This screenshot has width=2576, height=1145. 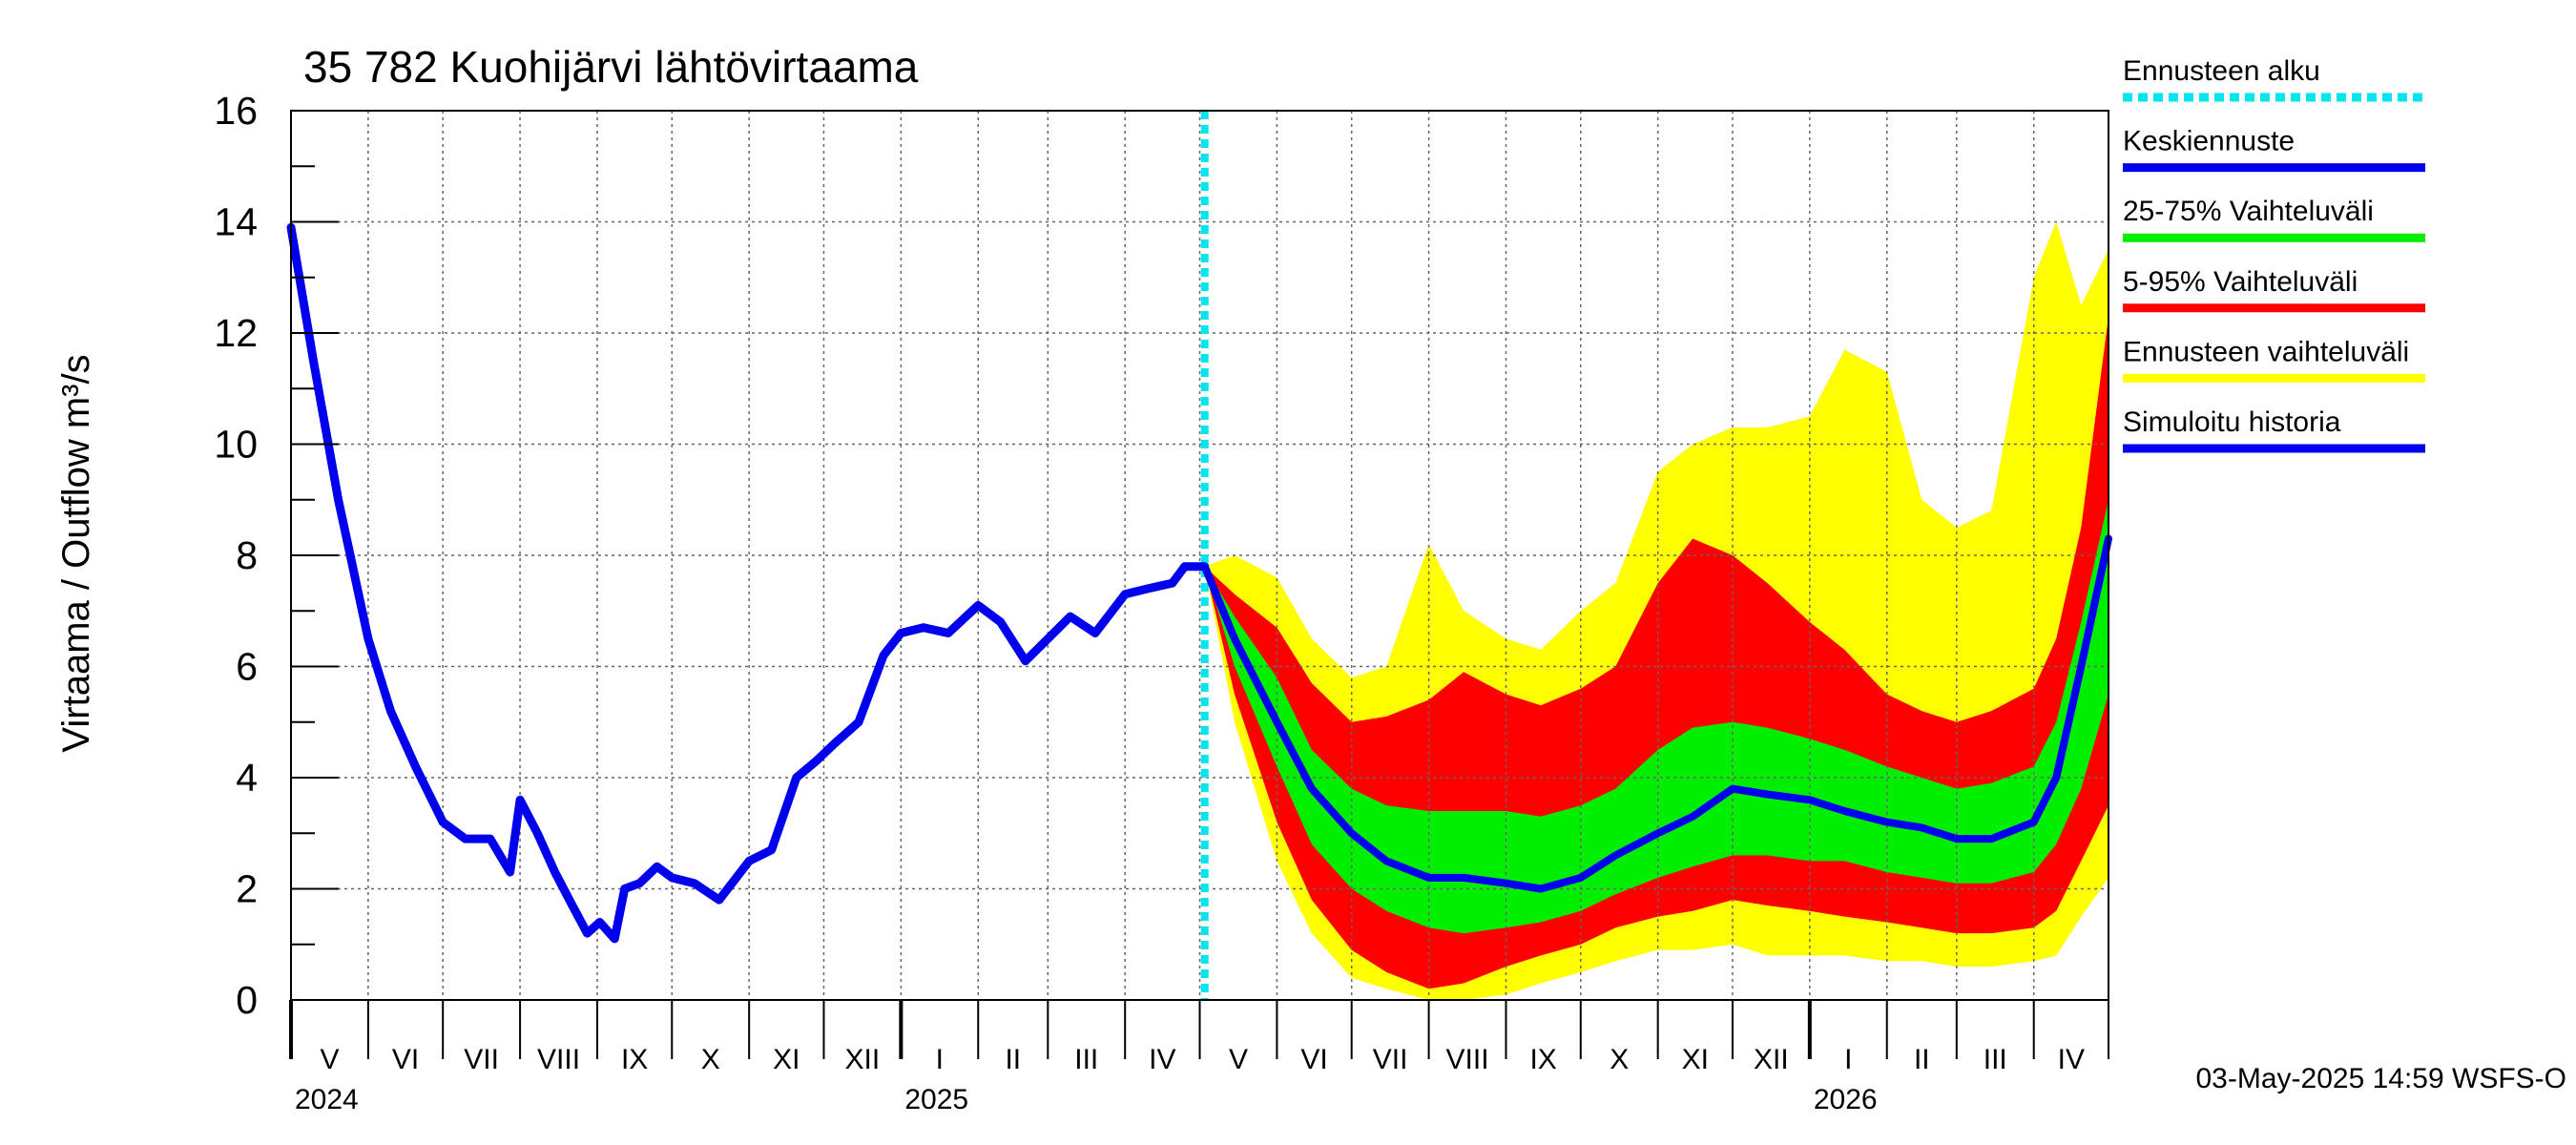 What do you see at coordinates (247, 889) in the screenshot?
I see `y-tick-label: 2` at bounding box center [247, 889].